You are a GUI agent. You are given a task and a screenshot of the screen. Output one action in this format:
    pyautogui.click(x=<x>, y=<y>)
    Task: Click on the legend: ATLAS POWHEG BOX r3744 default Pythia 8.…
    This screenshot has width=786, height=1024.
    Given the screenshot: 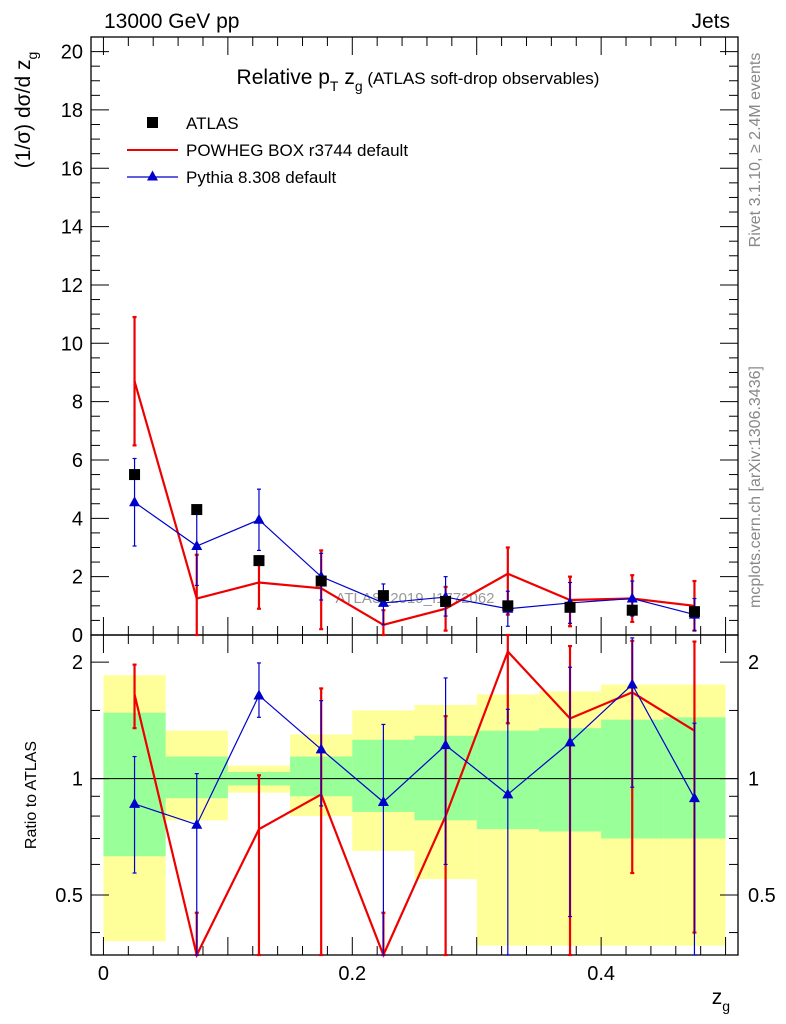 What is the action you would take?
    pyautogui.click(x=267, y=150)
    